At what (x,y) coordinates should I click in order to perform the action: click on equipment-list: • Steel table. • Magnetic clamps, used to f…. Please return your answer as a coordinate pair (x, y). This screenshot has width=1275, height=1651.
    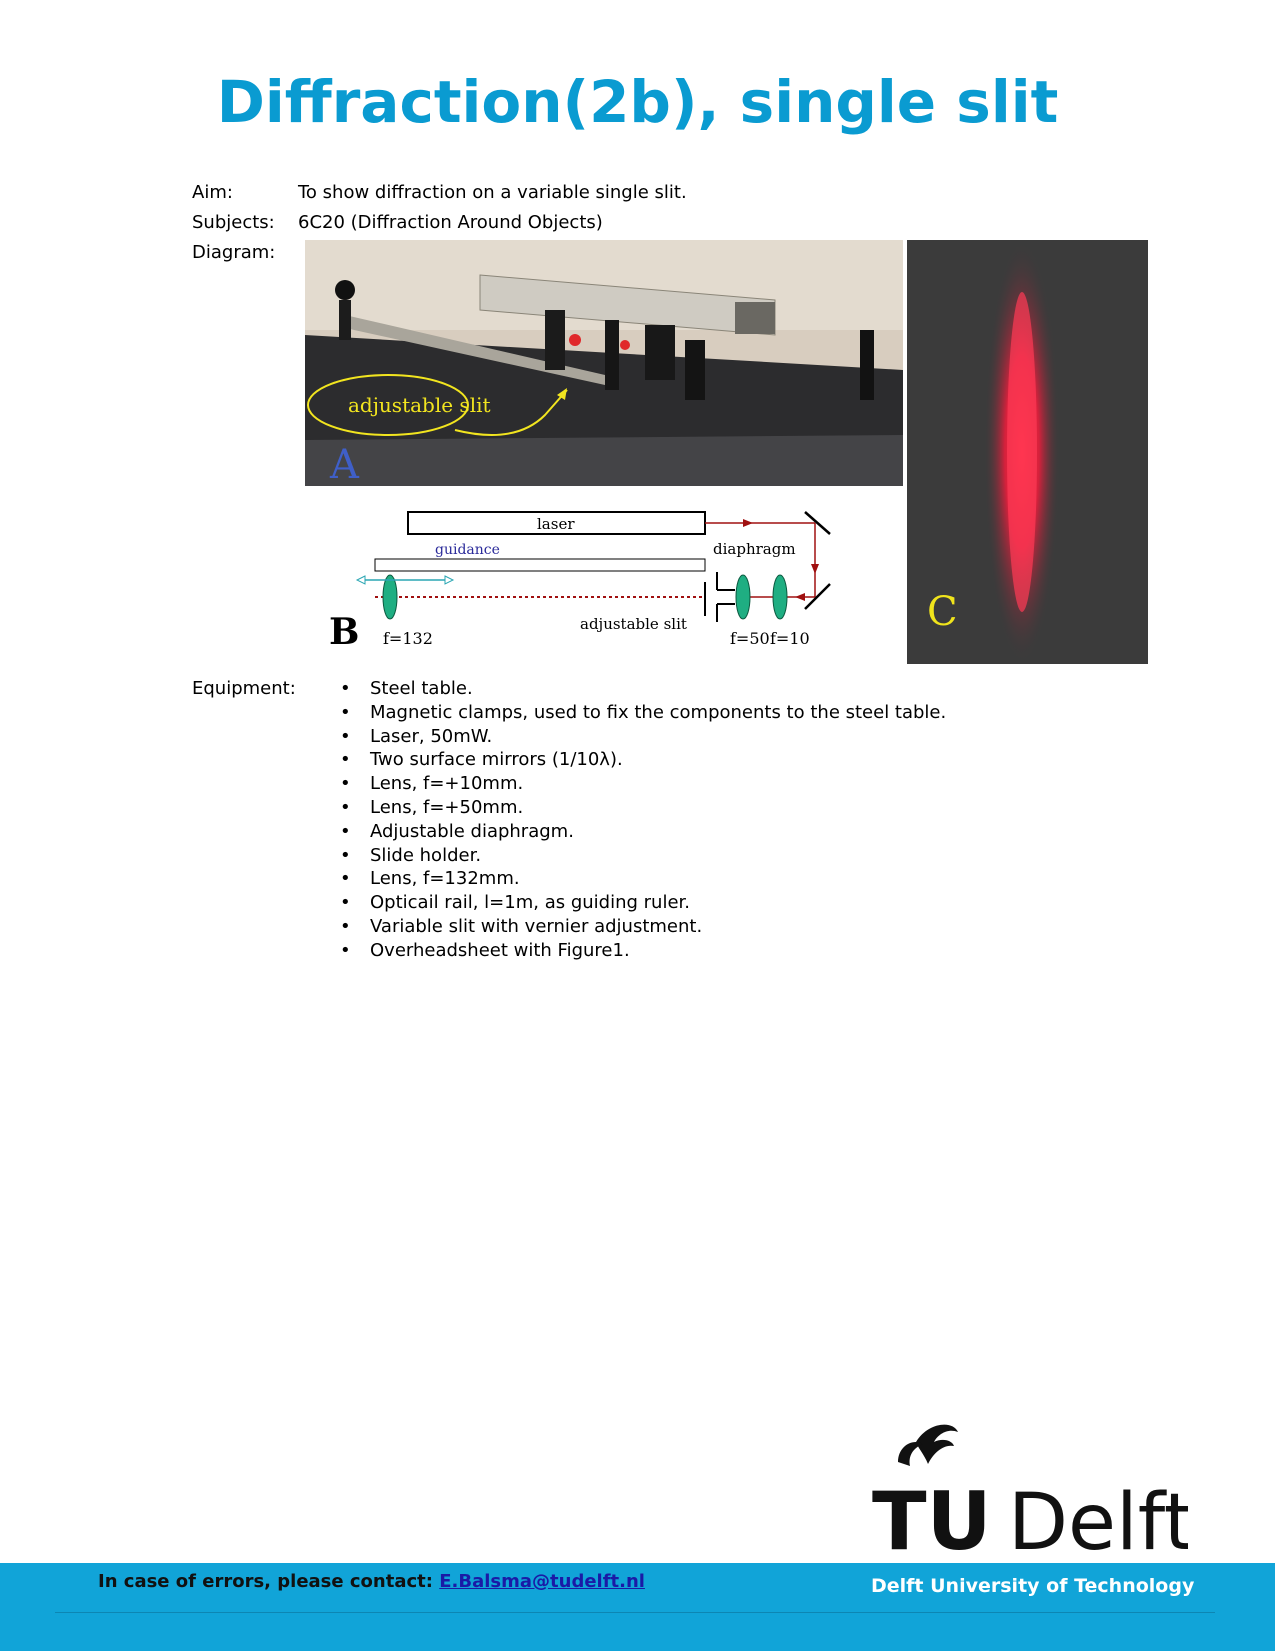
    Looking at the image, I should click on (643, 820).